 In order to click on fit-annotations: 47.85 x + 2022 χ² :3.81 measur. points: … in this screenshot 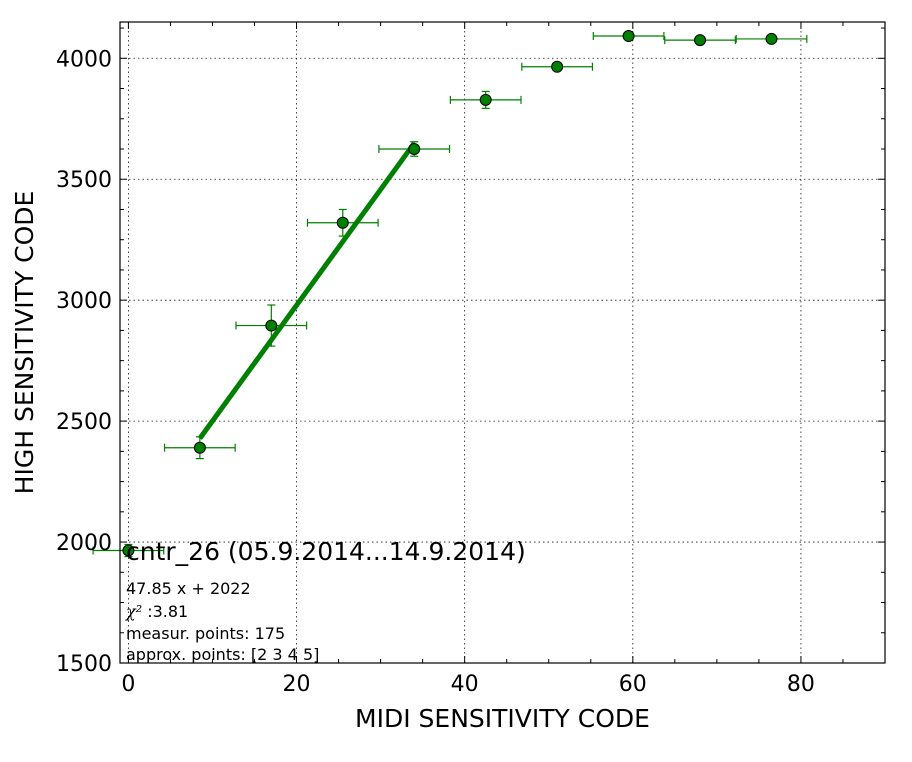, I will do `click(222, 621)`.